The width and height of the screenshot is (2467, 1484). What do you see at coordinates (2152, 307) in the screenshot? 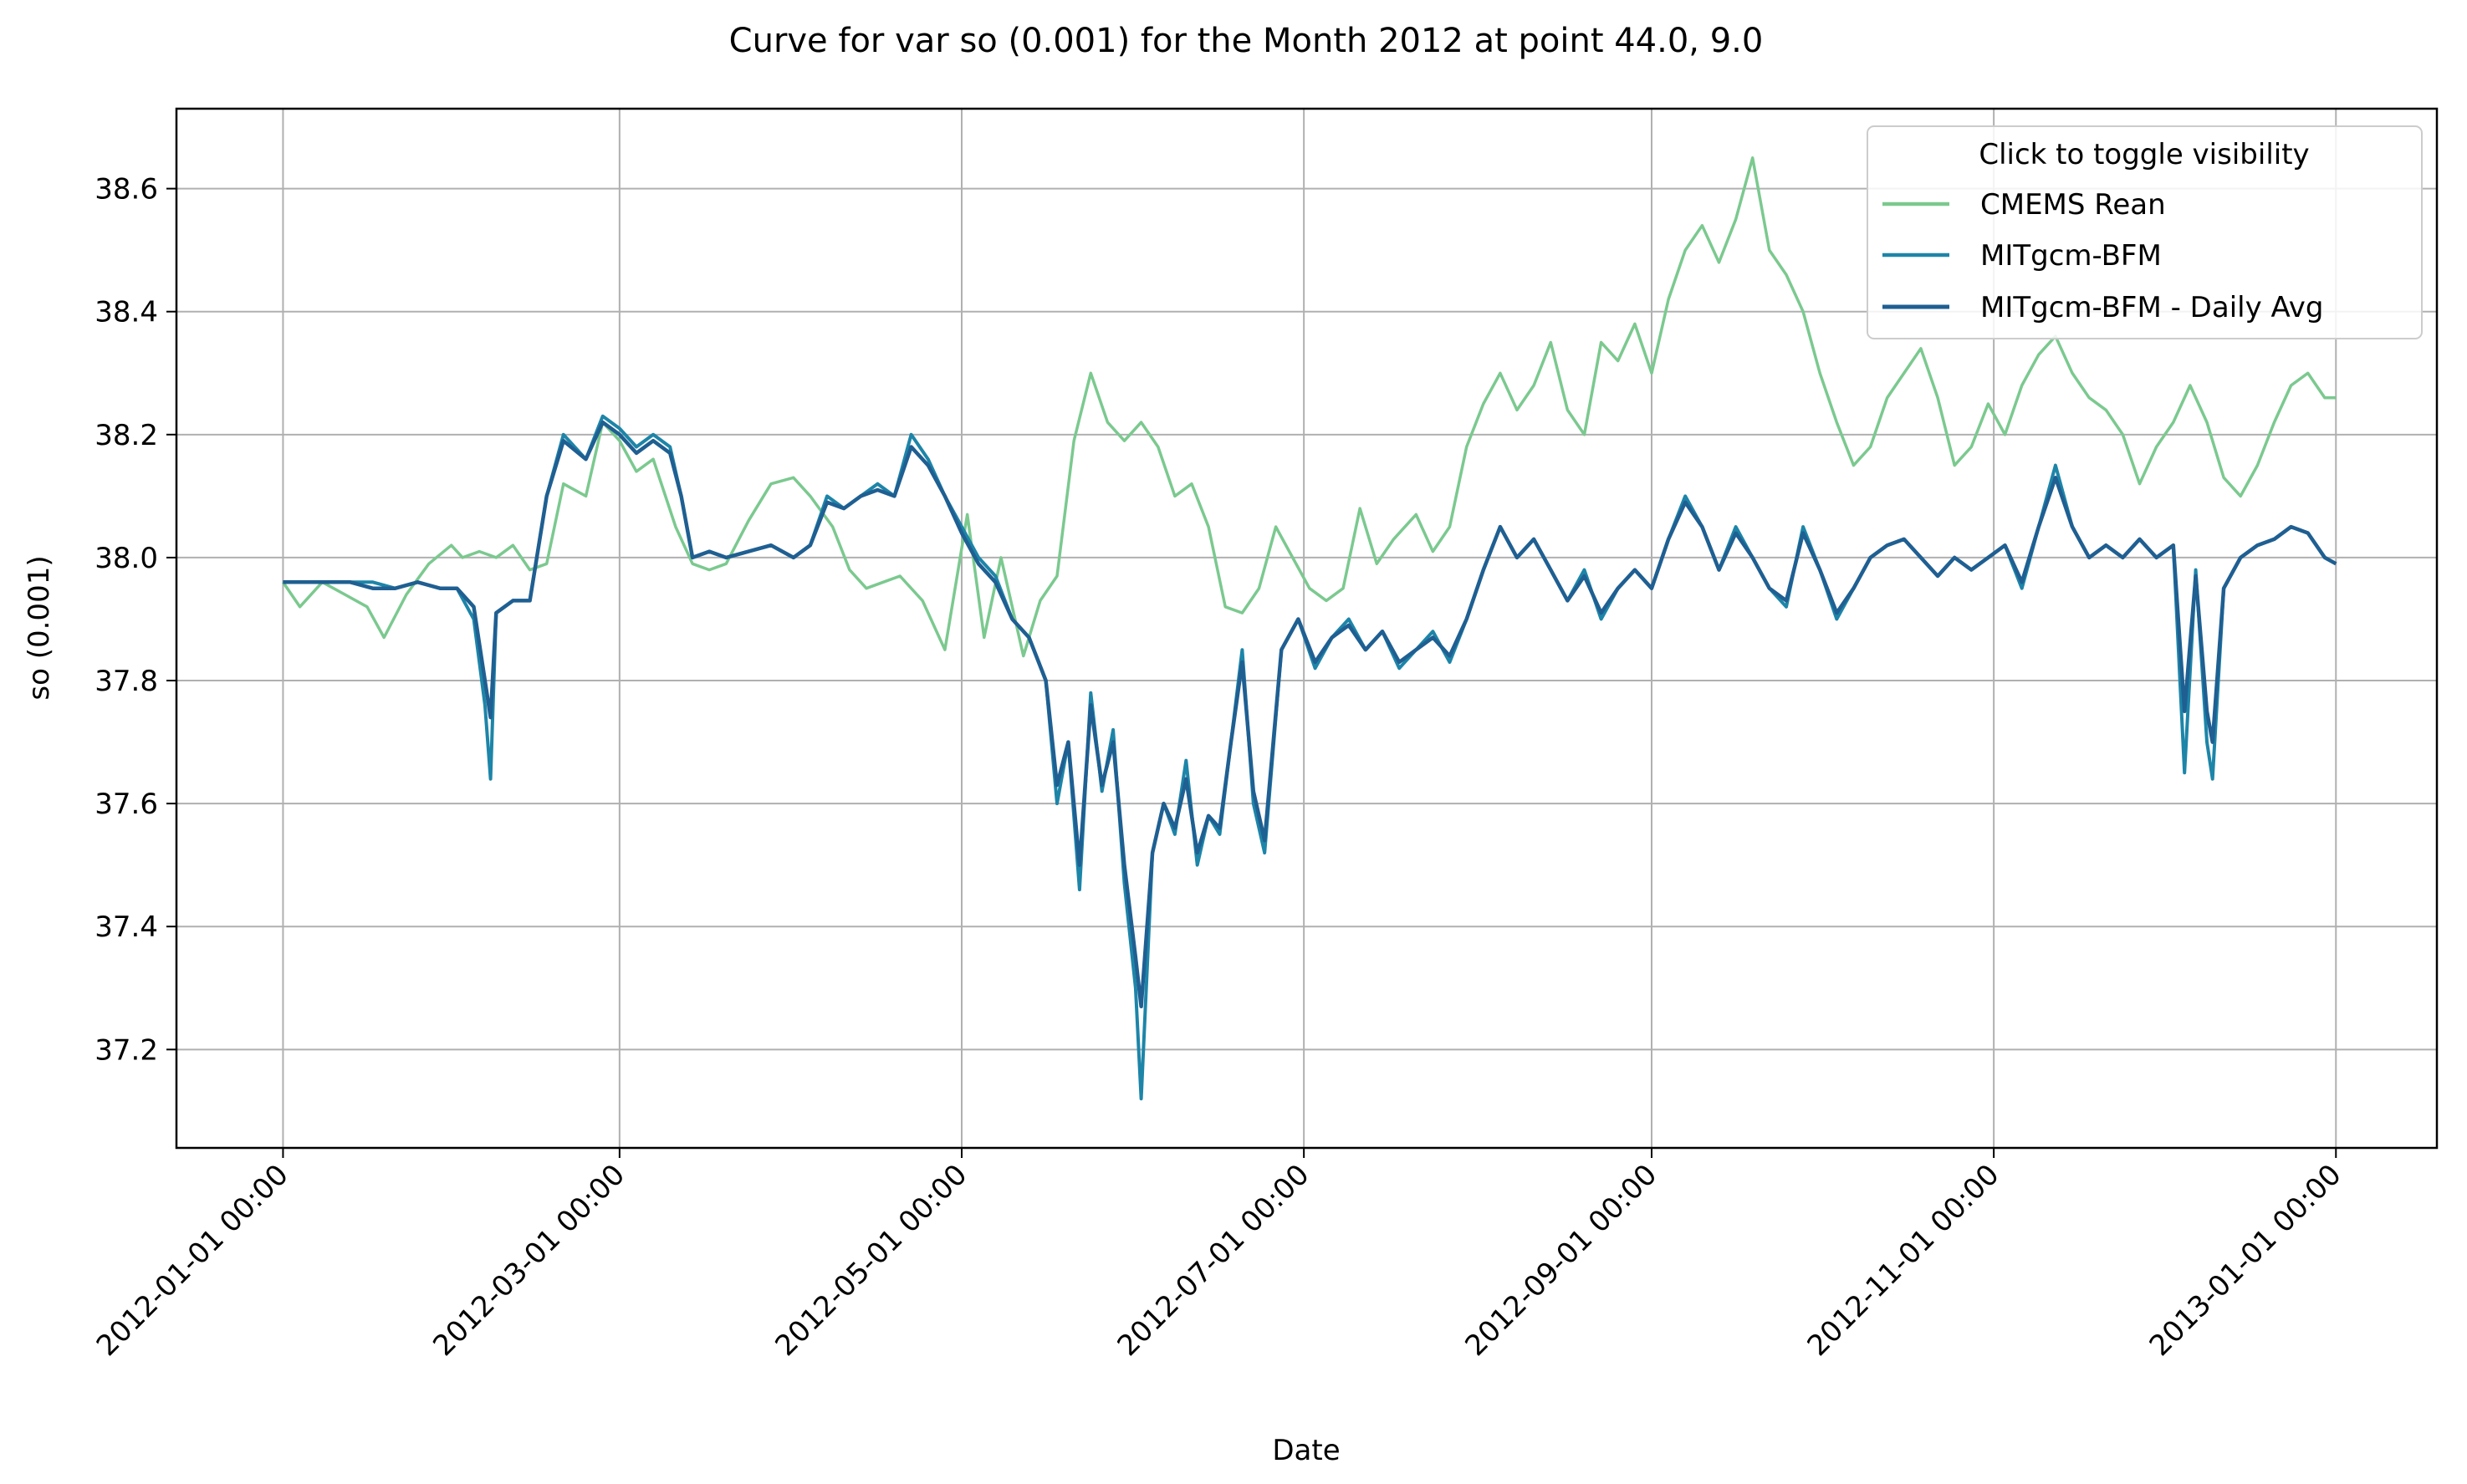
I see `legend-label-mitgcm-bfm-daily-avg: MITgcm-BFM - Daily Avg` at bounding box center [2152, 307].